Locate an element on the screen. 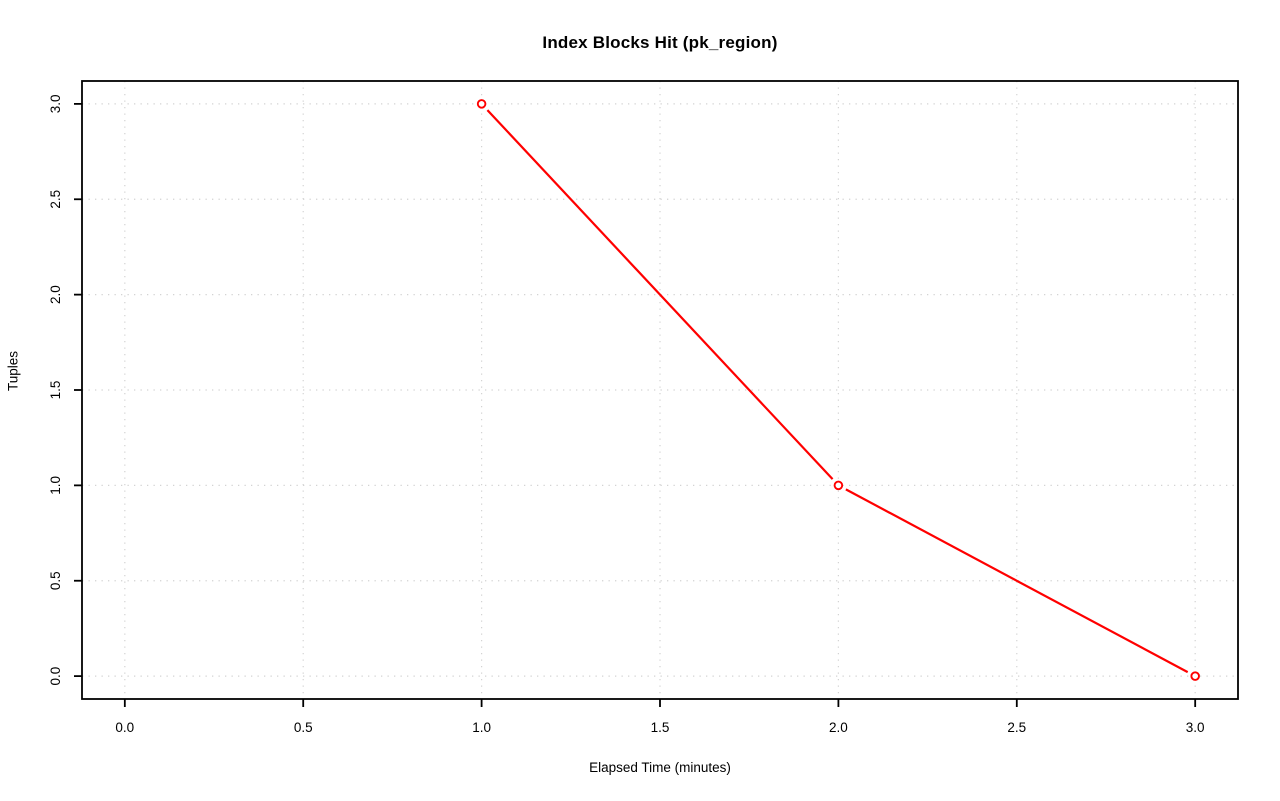 The width and height of the screenshot is (1280, 801). y-tick-label: 1.5 is located at coordinates (55, 390).